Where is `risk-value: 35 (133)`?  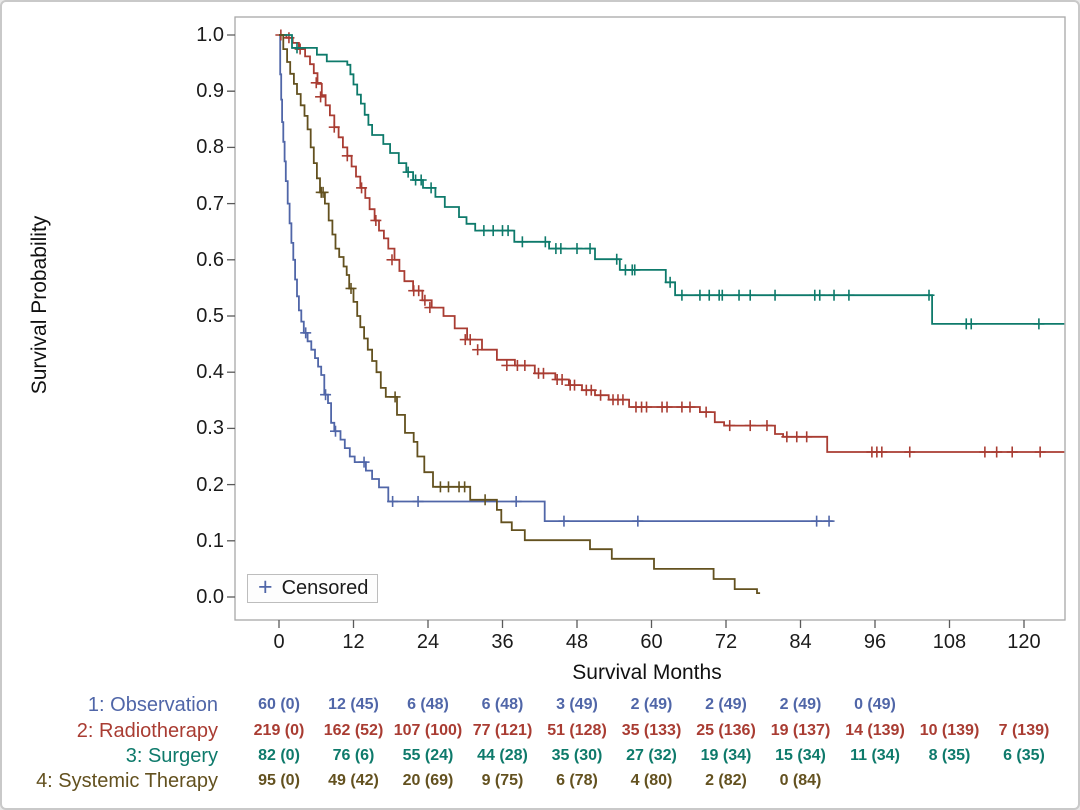
risk-value: 35 (133) is located at coordinates (651, 730).